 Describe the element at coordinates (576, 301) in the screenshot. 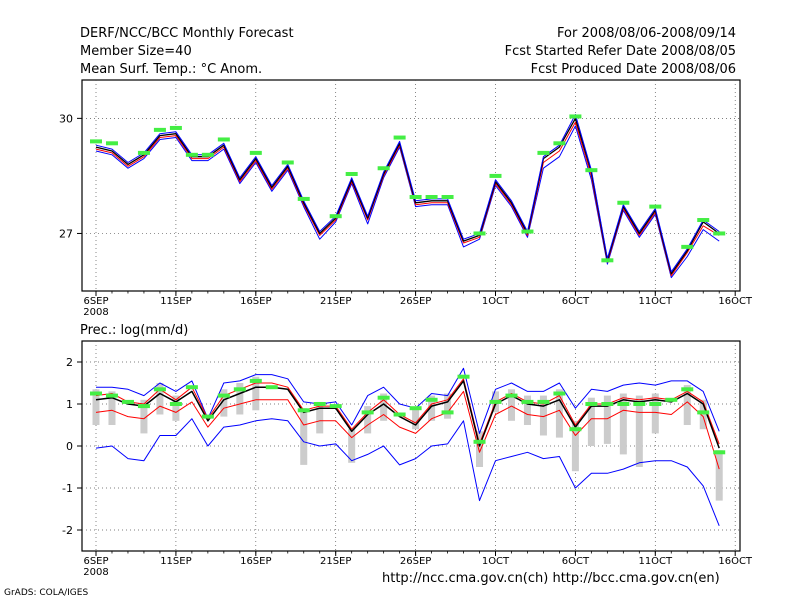

I see `temp-xtick-label: 6OCT` at that location.